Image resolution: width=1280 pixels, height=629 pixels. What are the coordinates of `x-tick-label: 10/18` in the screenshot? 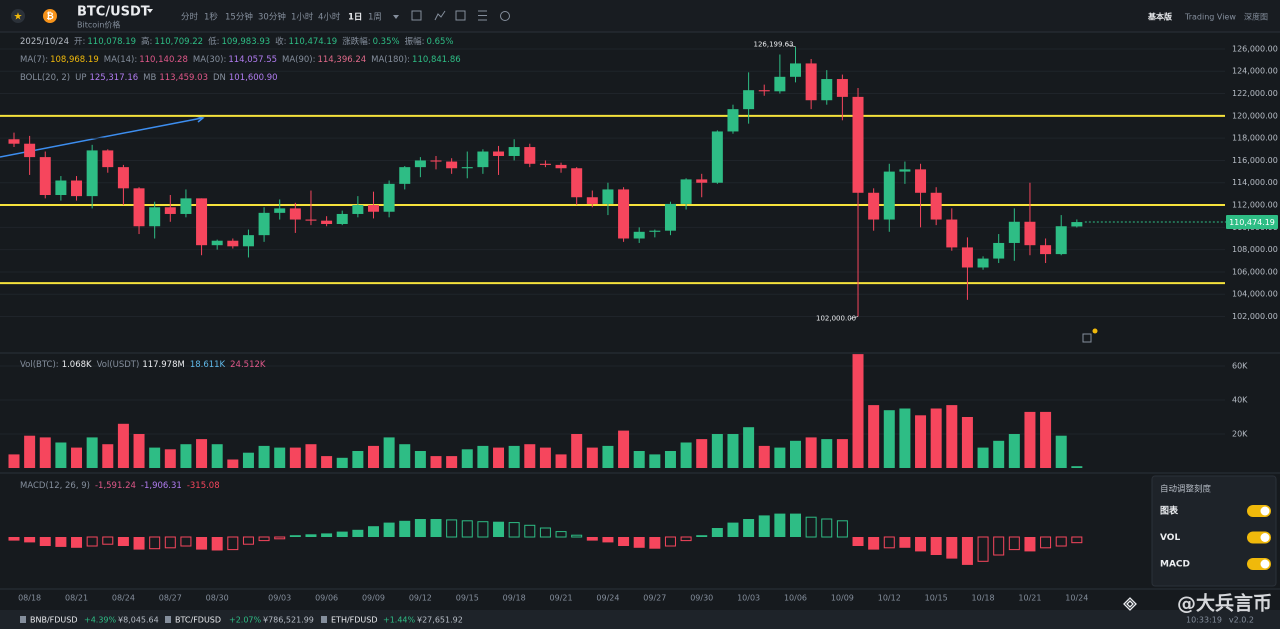 It's located at (983, 598).